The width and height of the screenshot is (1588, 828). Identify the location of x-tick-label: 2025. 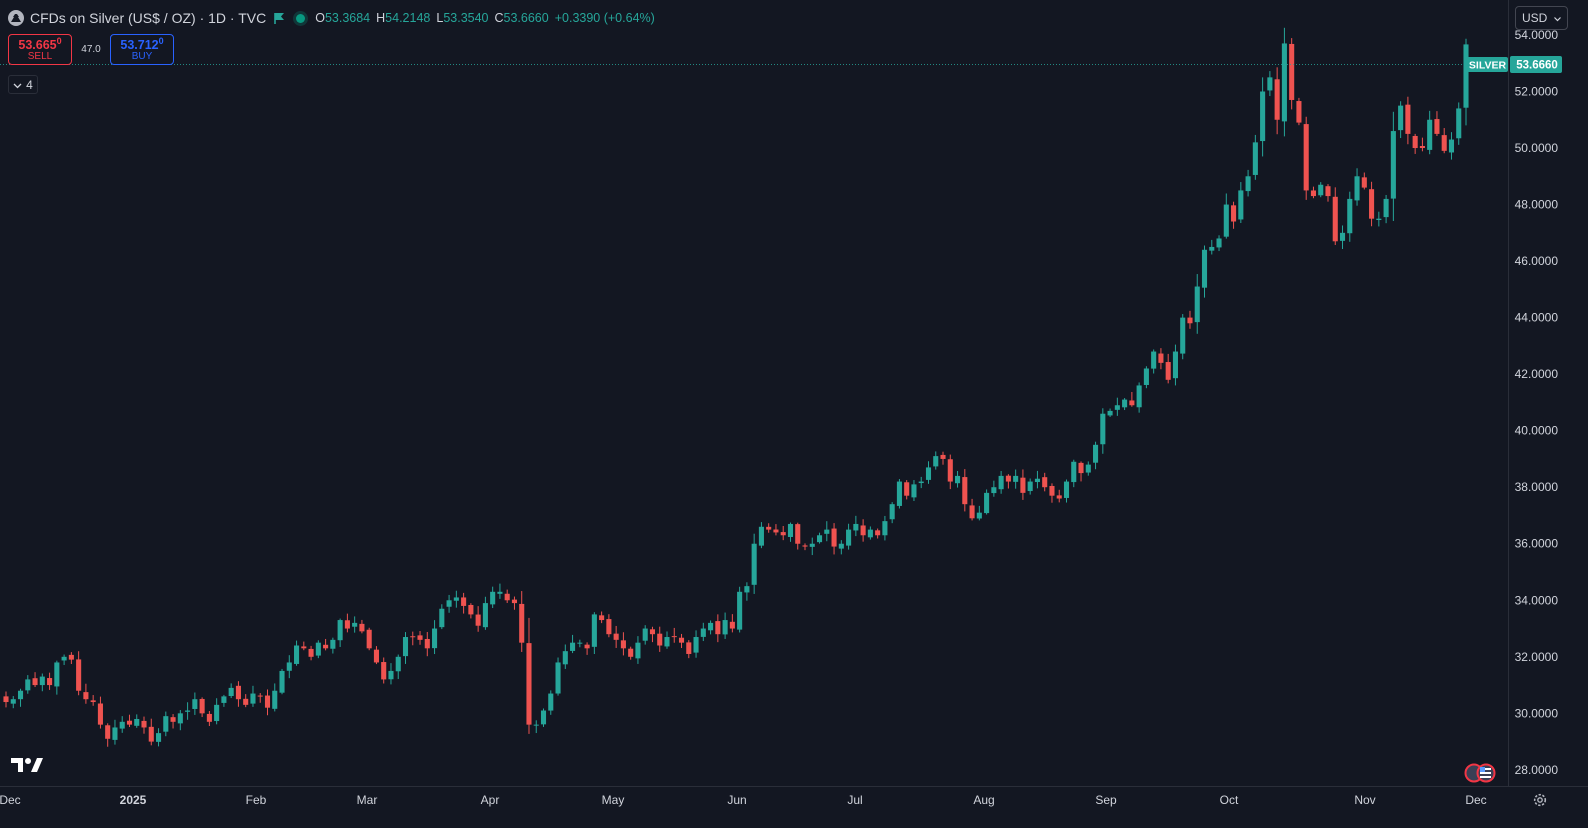
(133, 800).